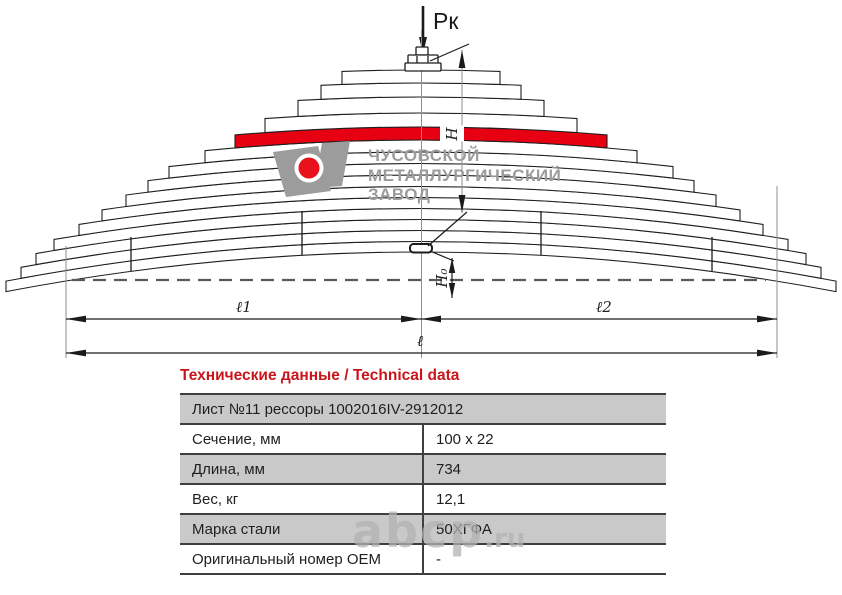  Describe the element at coordinates (302, 438) in the screenshot. I see `row-label: Сечение, мм` at that location.